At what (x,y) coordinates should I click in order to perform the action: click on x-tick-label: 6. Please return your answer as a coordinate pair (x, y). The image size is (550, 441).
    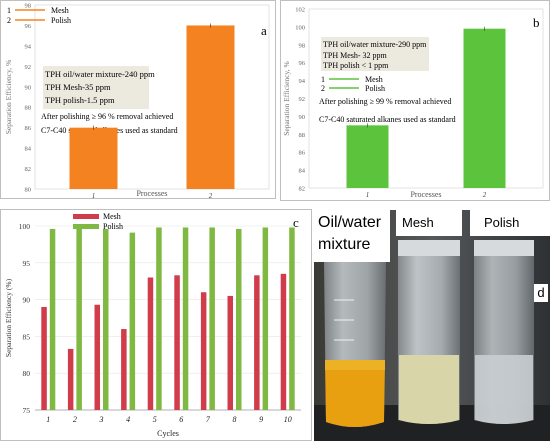
    Looking at the image, I should click on (181, 419).